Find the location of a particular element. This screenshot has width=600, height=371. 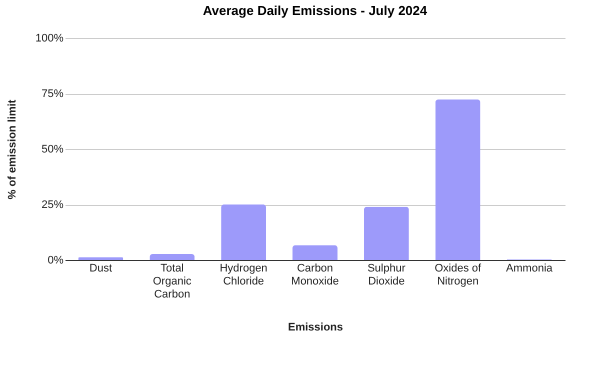

y-axis-title: % of emission limit is located at coordinates (12, 149).